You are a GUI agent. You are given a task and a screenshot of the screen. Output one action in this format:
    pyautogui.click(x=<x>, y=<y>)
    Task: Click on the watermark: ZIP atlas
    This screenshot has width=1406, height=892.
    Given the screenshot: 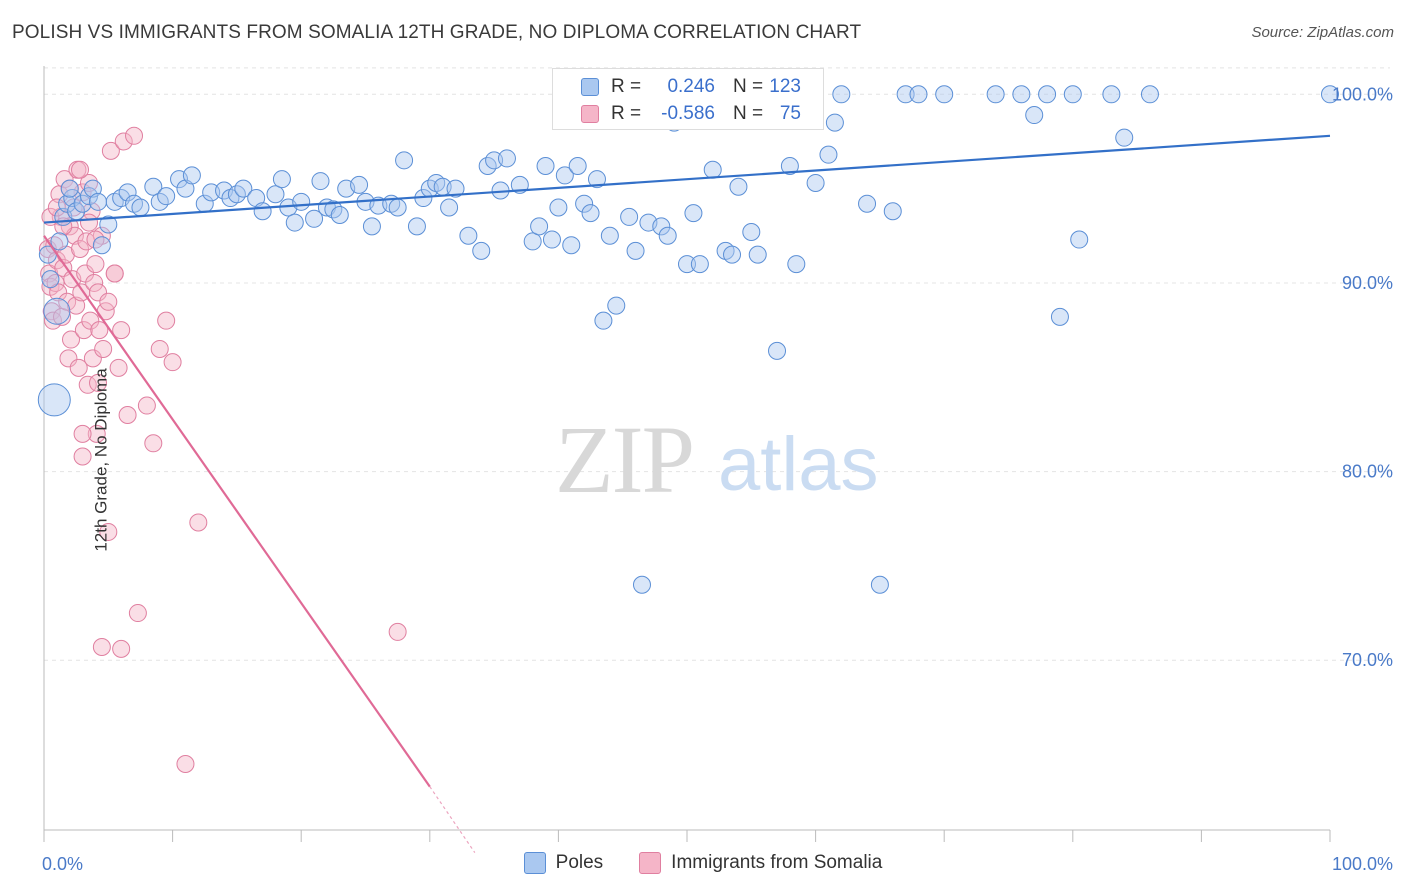 What is the action you would take?
    pyautogui.click(x=717, y=459)
    